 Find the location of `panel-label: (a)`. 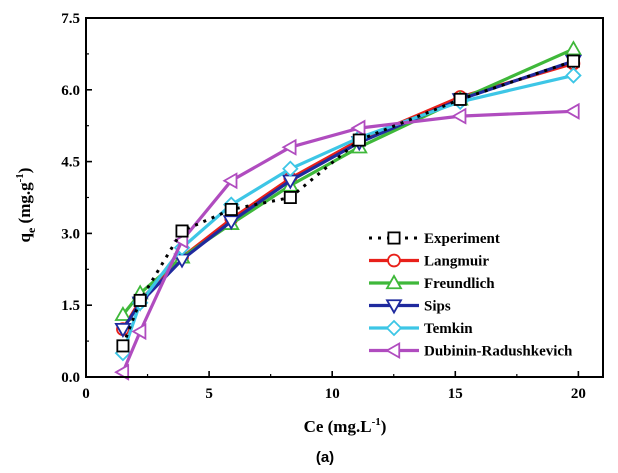

panel-label: (a) is located at coordinates (325, 457).